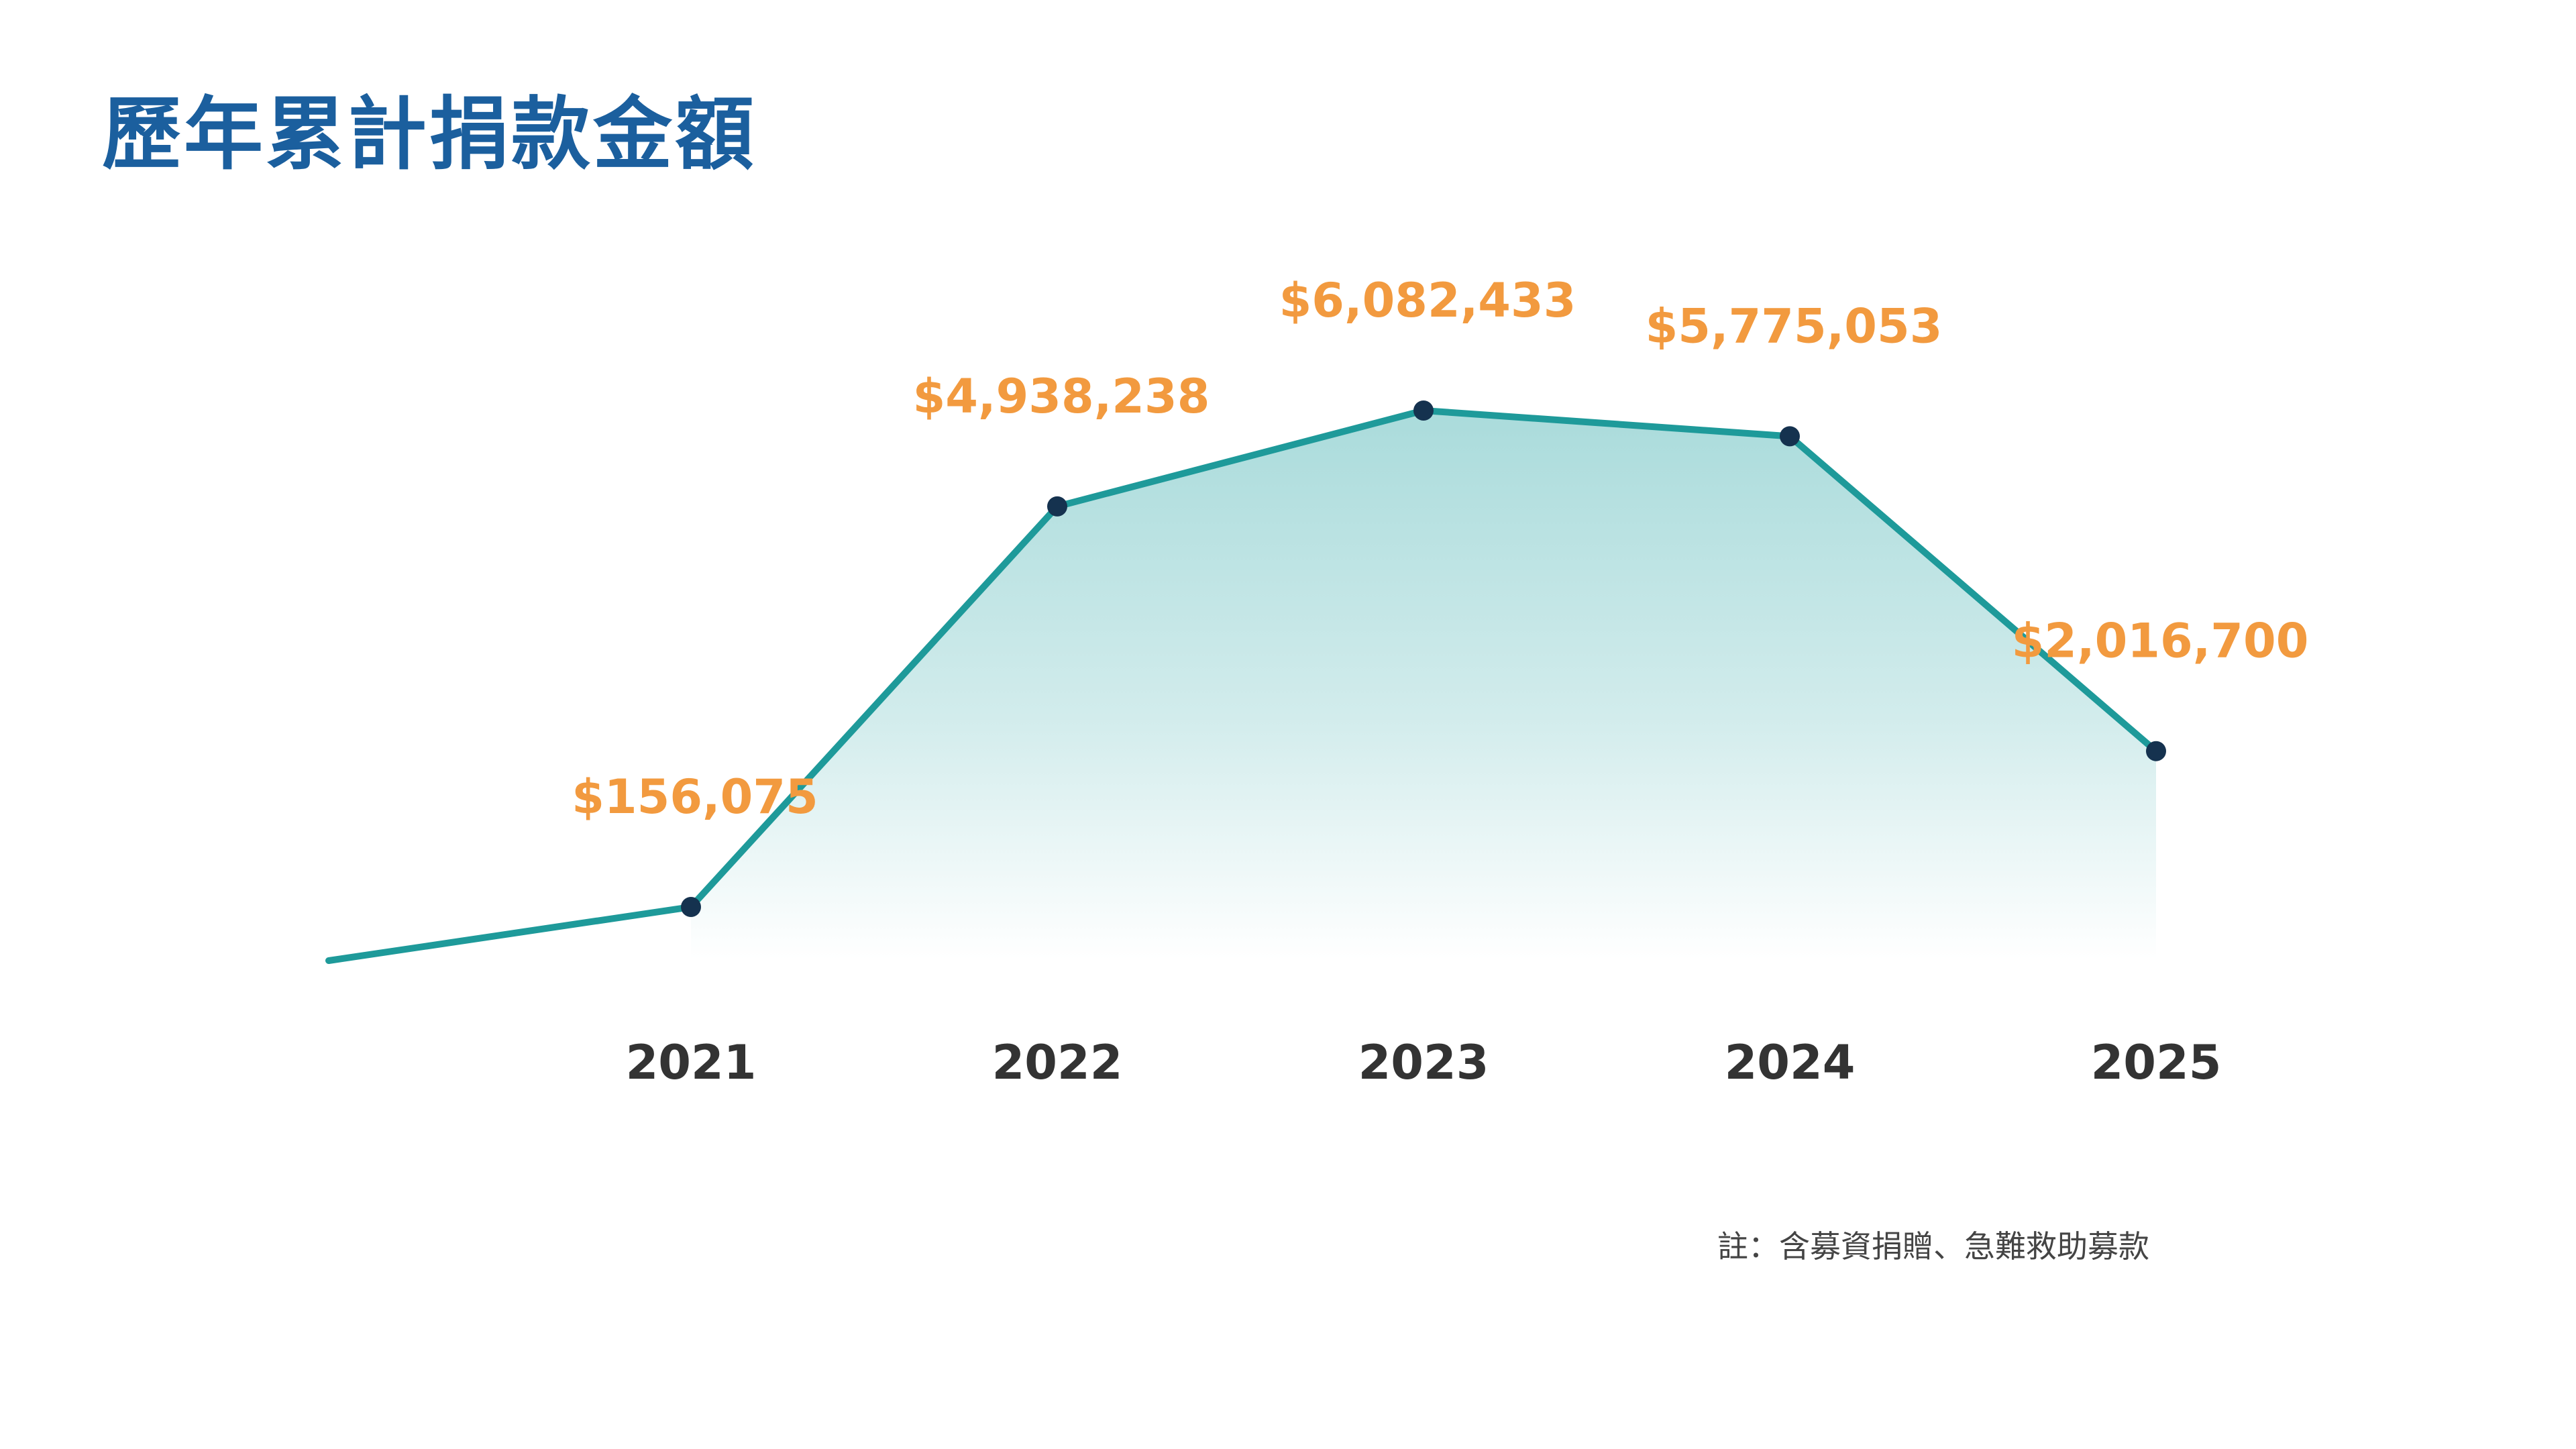 The height and width of the screenshot is (1449, 2576). I want to click on x-tick-label-2022: 2022, so click(1057, 1062).